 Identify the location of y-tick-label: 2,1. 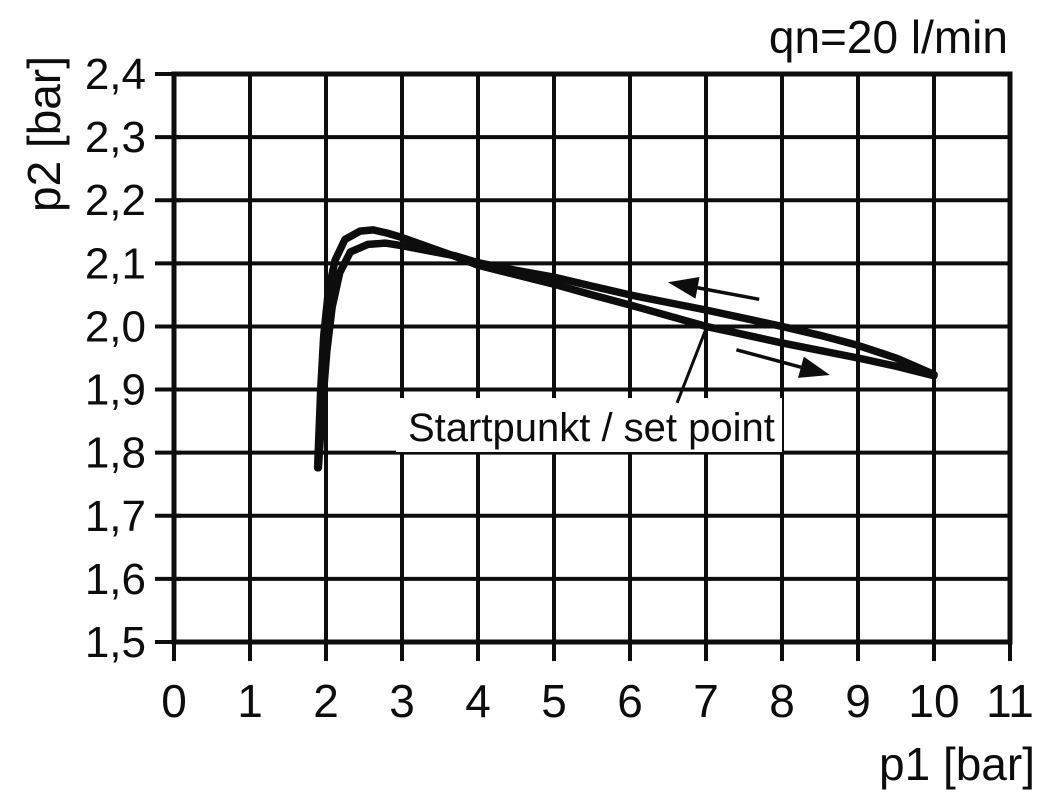
(115, 263).